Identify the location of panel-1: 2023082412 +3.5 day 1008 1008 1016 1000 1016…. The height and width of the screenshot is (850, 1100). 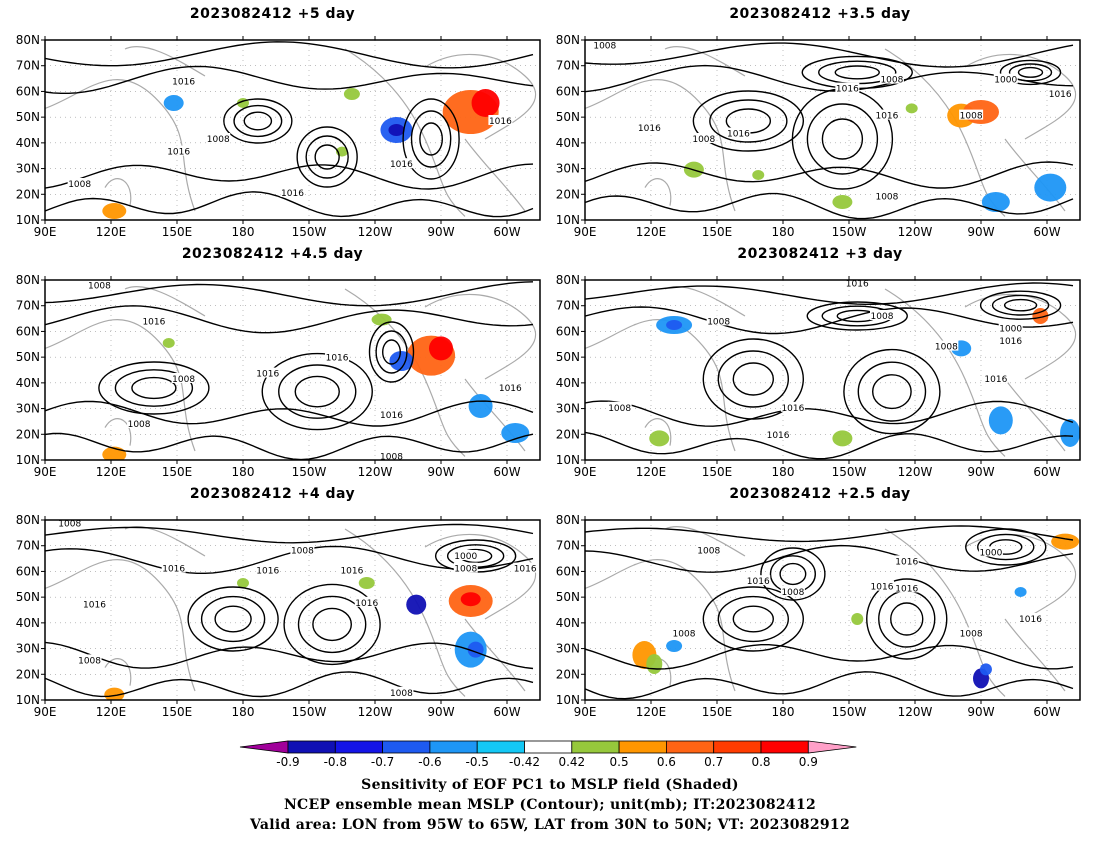
(820, 122).